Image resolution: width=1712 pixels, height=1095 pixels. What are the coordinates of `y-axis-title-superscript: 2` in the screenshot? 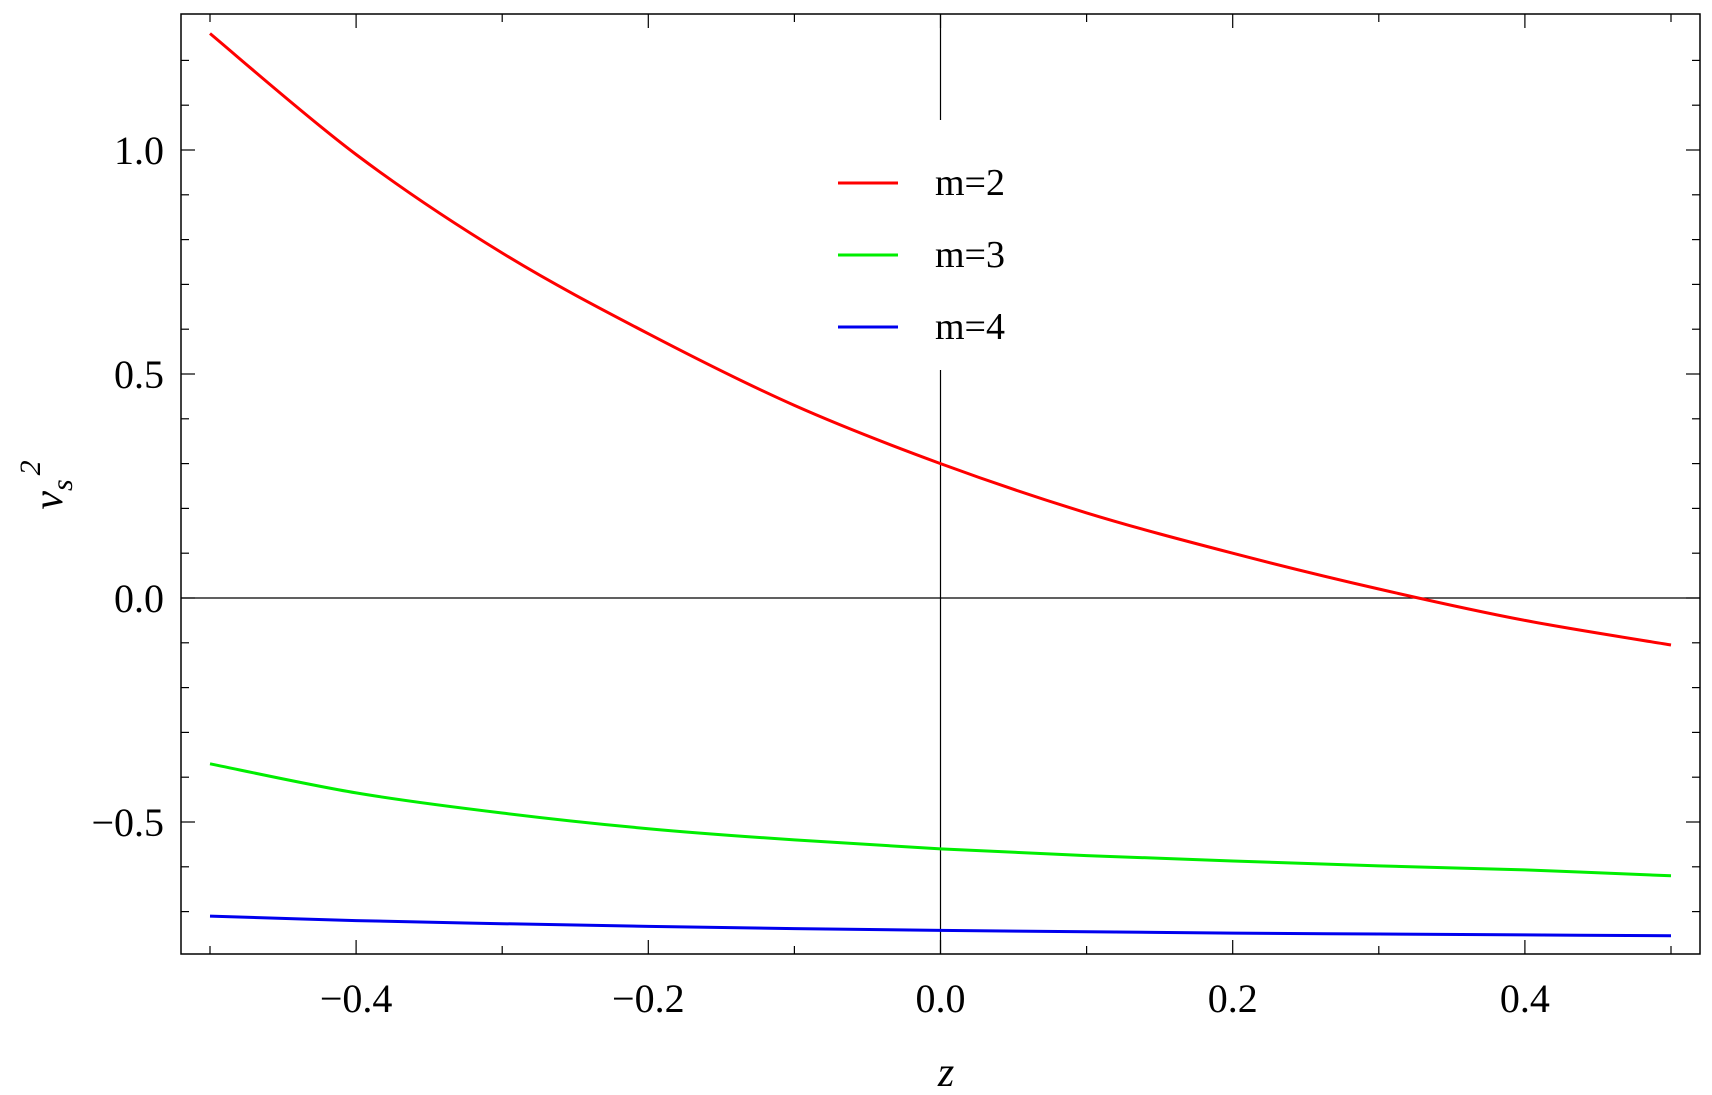 It's located at (30, 467).